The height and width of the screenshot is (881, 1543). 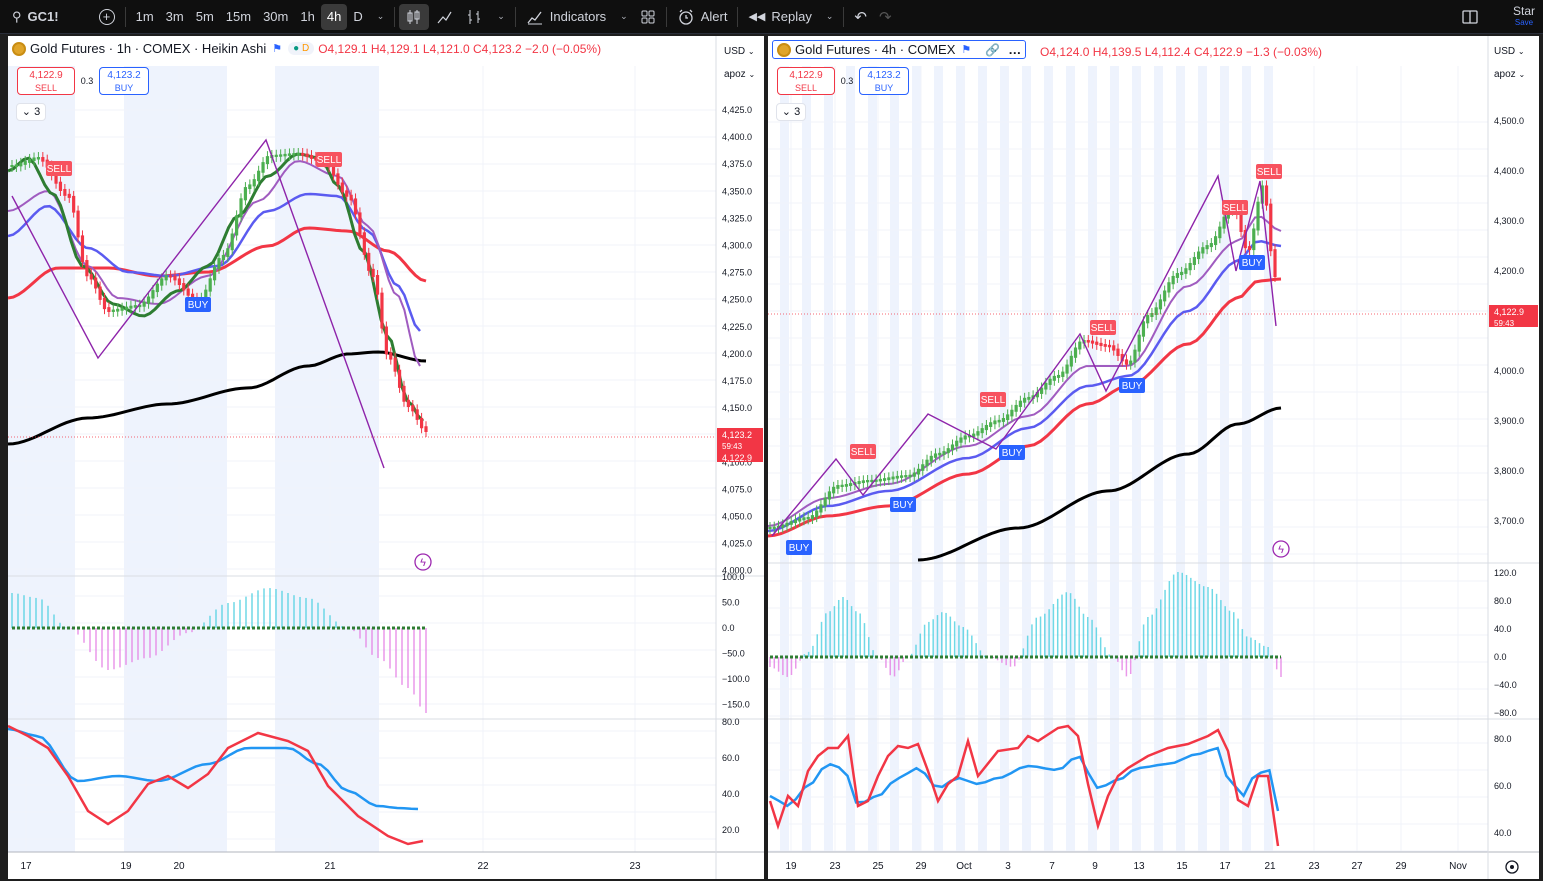 I want to click on right-rsi-tick: 80.0, so click(x=1503, y=739).